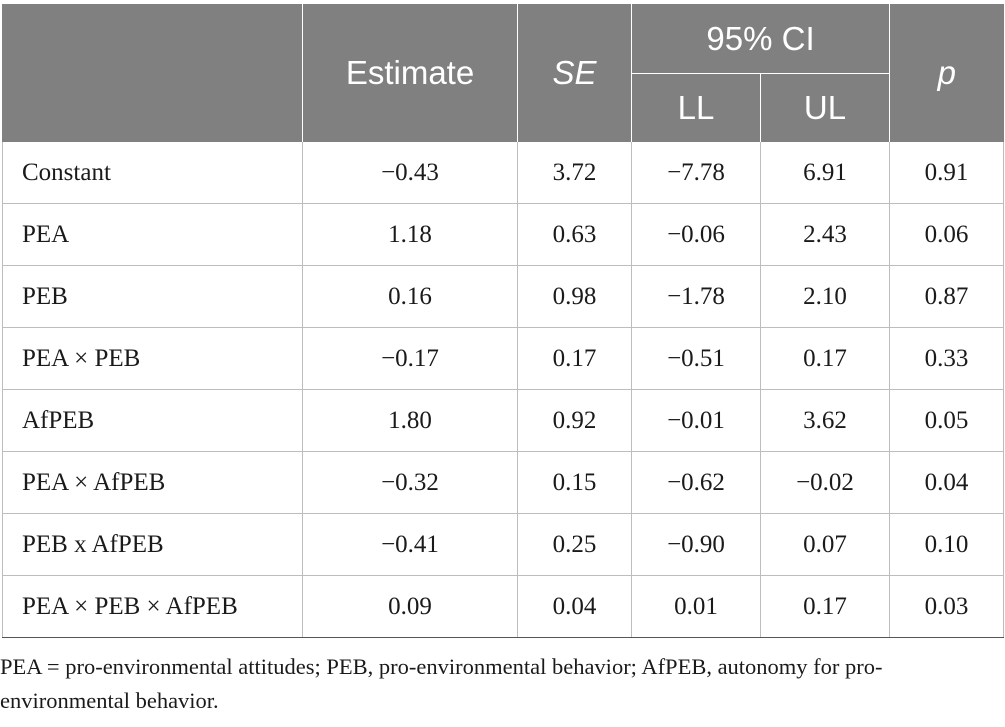 The image size is (1005, 727). I want to click on cell-ll: −0.06, so click(696, 234).